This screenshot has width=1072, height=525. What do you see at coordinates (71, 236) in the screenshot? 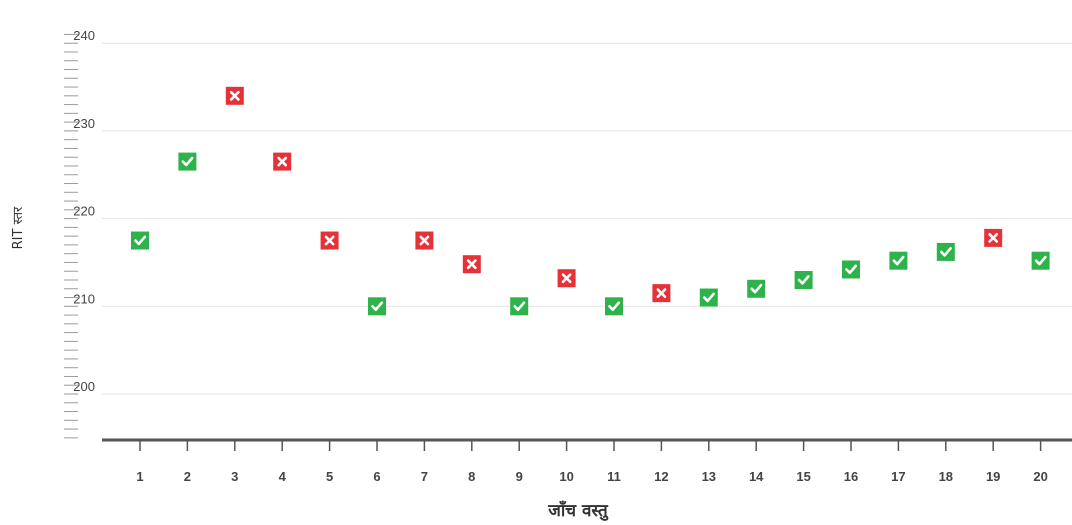
I see `y-minor-ticks` at bounding box center [71, 236].